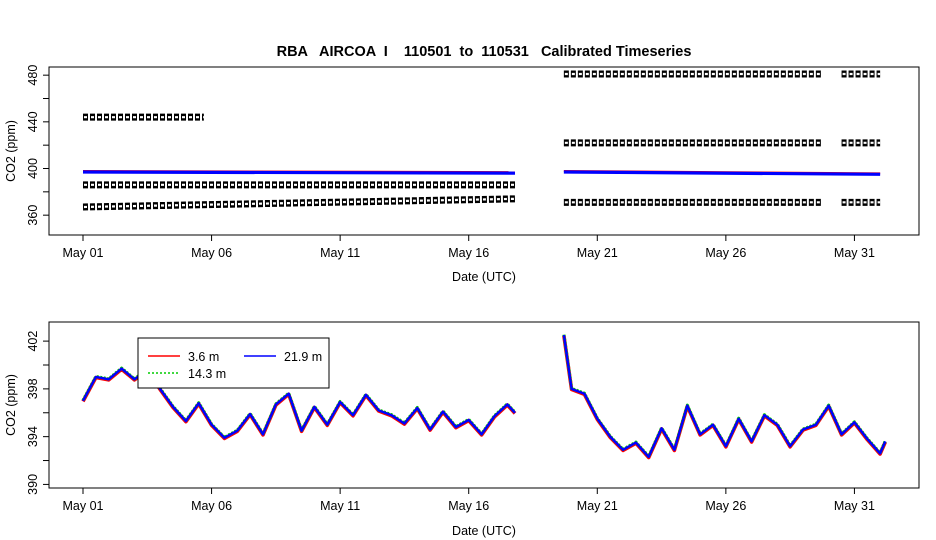 Image resolution: width=936 pixels, height=540 pixels. Describe the element at coordinates (83, 253) in the screenshot. I see `top-x-tick-label-0: May 01` at that location.